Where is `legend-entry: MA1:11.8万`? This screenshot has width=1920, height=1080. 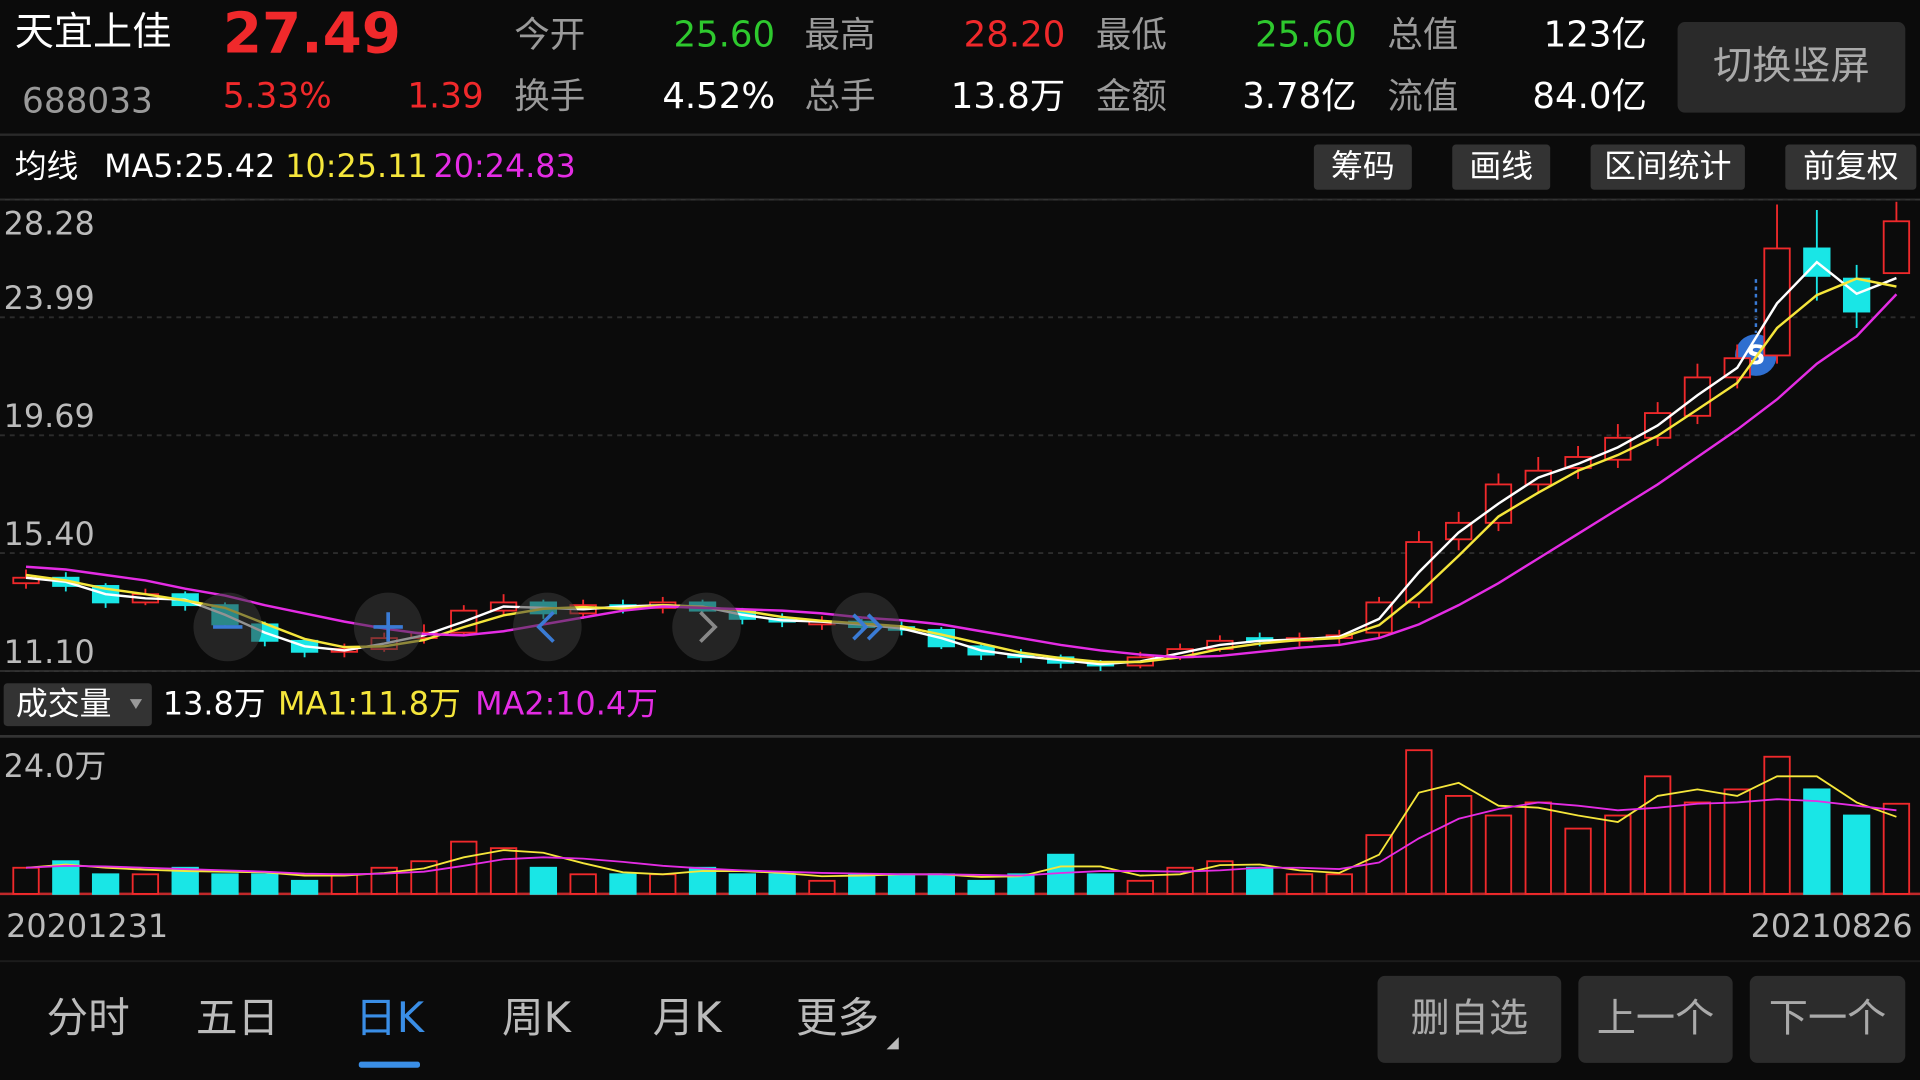 legend-entry: MA1:11.8万 is located at coordinates (369, 703).